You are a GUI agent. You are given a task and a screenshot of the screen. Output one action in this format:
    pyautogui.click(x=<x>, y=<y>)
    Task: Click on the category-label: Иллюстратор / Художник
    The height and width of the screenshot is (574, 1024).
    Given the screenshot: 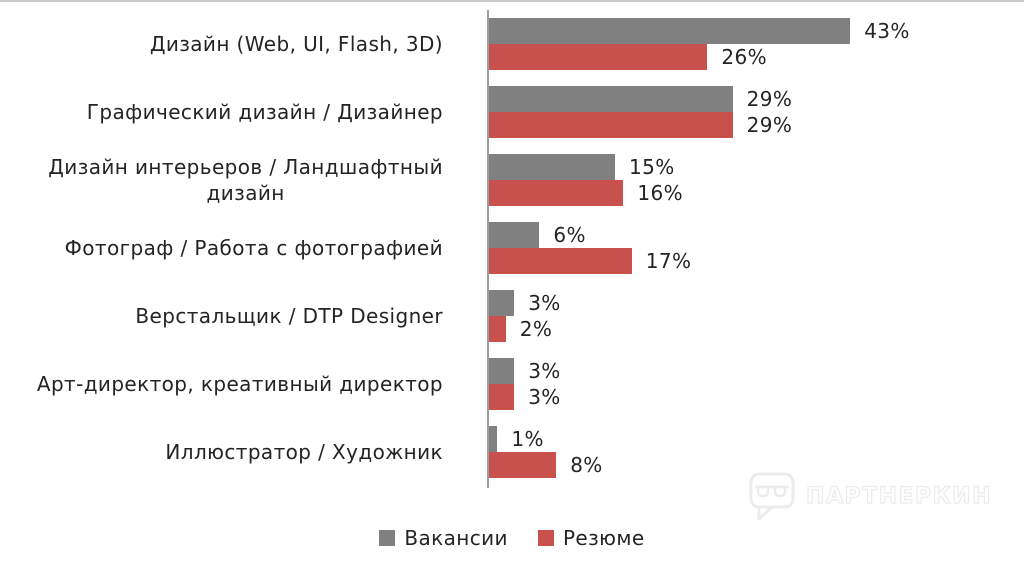 What is the action you would take?
    pyautogui.click(x=304, y=452)
    